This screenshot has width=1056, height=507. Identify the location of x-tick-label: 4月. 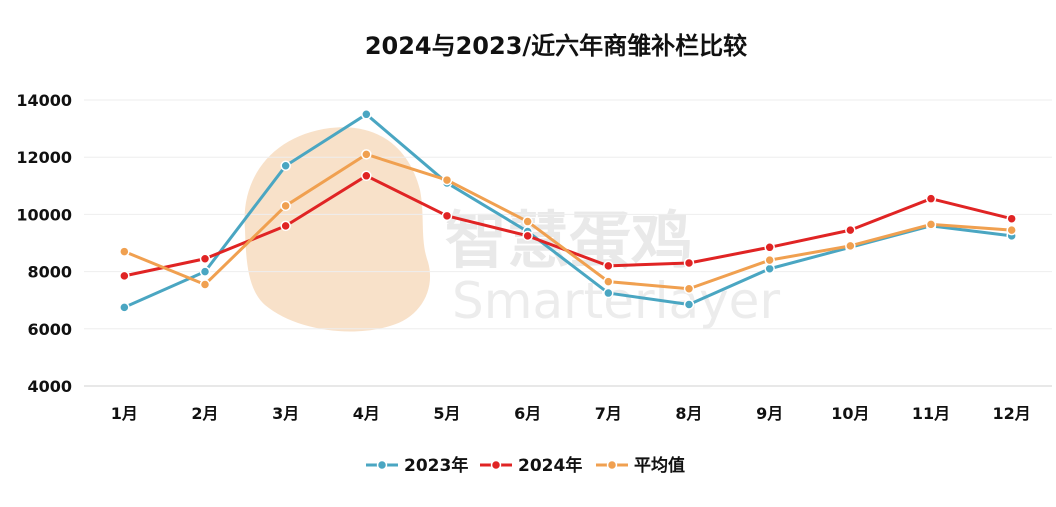
(366, 413).